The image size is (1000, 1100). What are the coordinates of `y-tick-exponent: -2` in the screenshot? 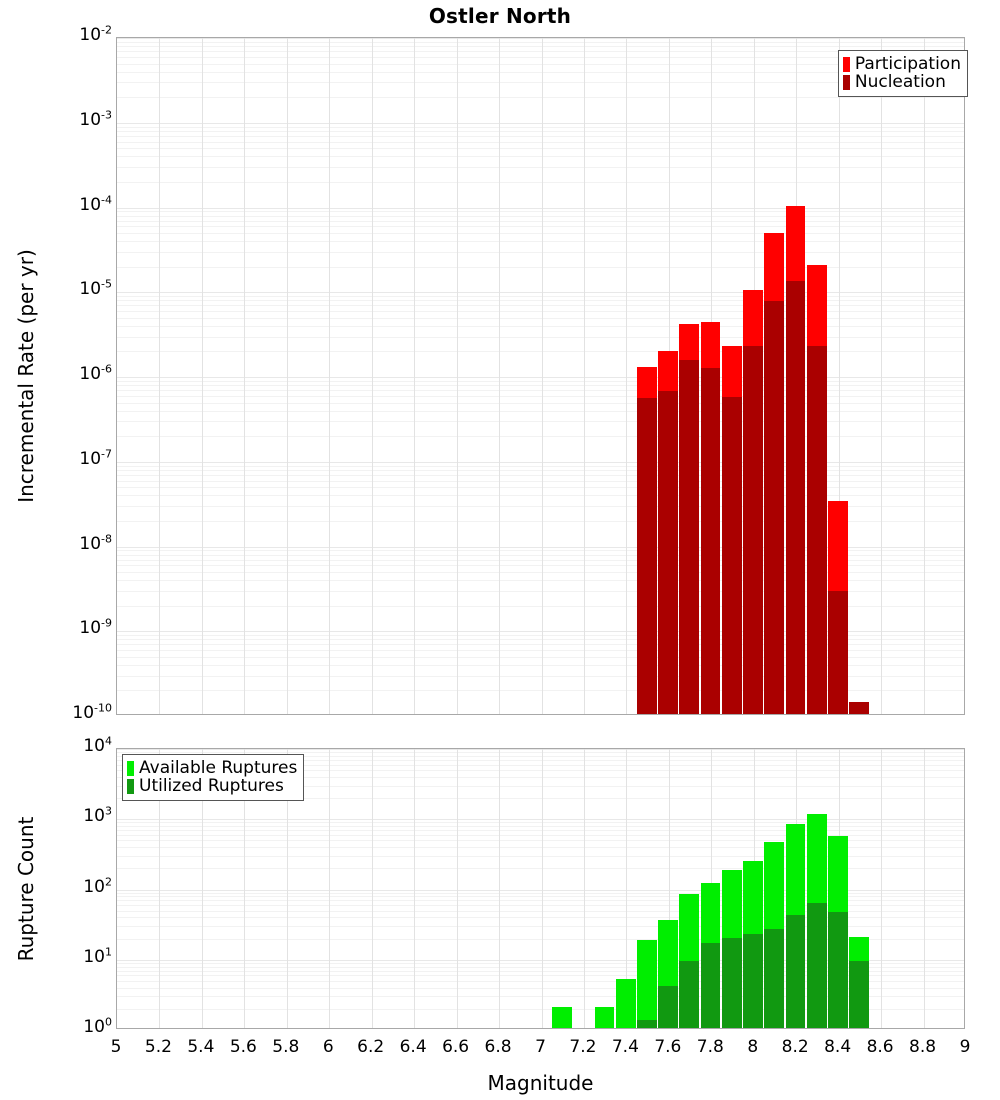 It's located at (106, 30).